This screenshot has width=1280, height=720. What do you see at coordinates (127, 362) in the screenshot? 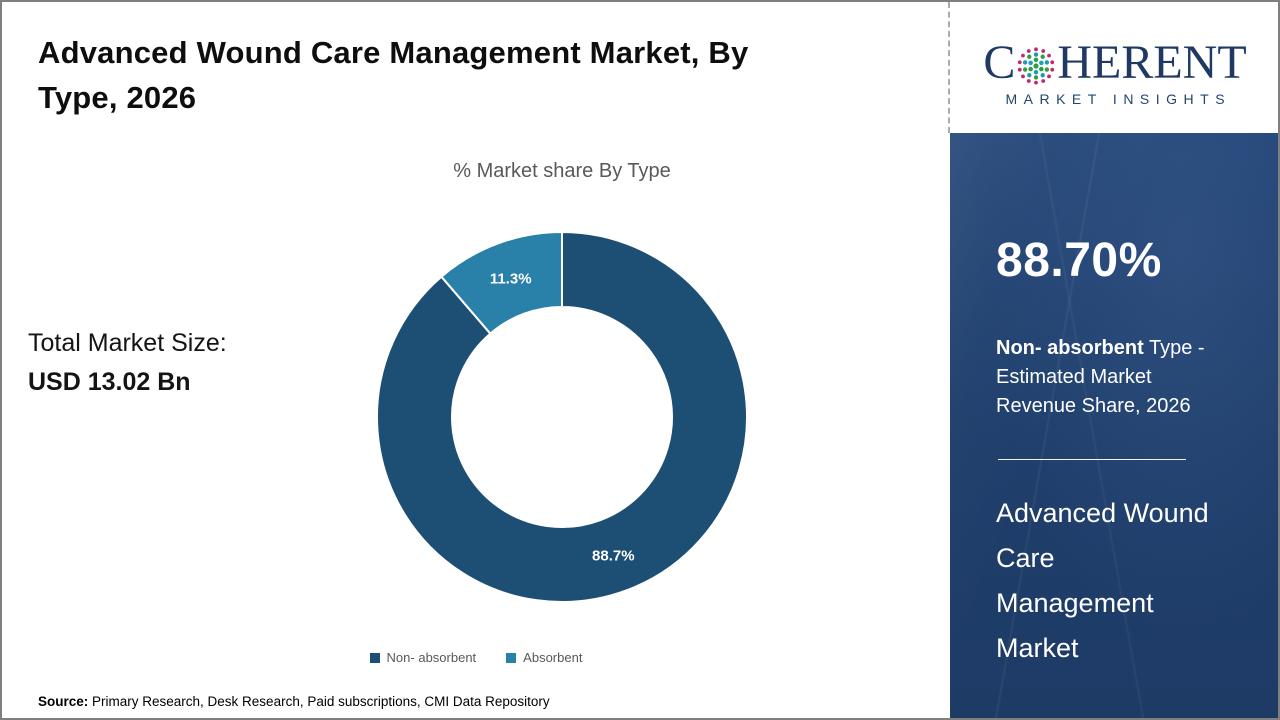
I see `total-market-size: Total Market Size: USD 13.02 Bn` at bounding box center [127, 362].